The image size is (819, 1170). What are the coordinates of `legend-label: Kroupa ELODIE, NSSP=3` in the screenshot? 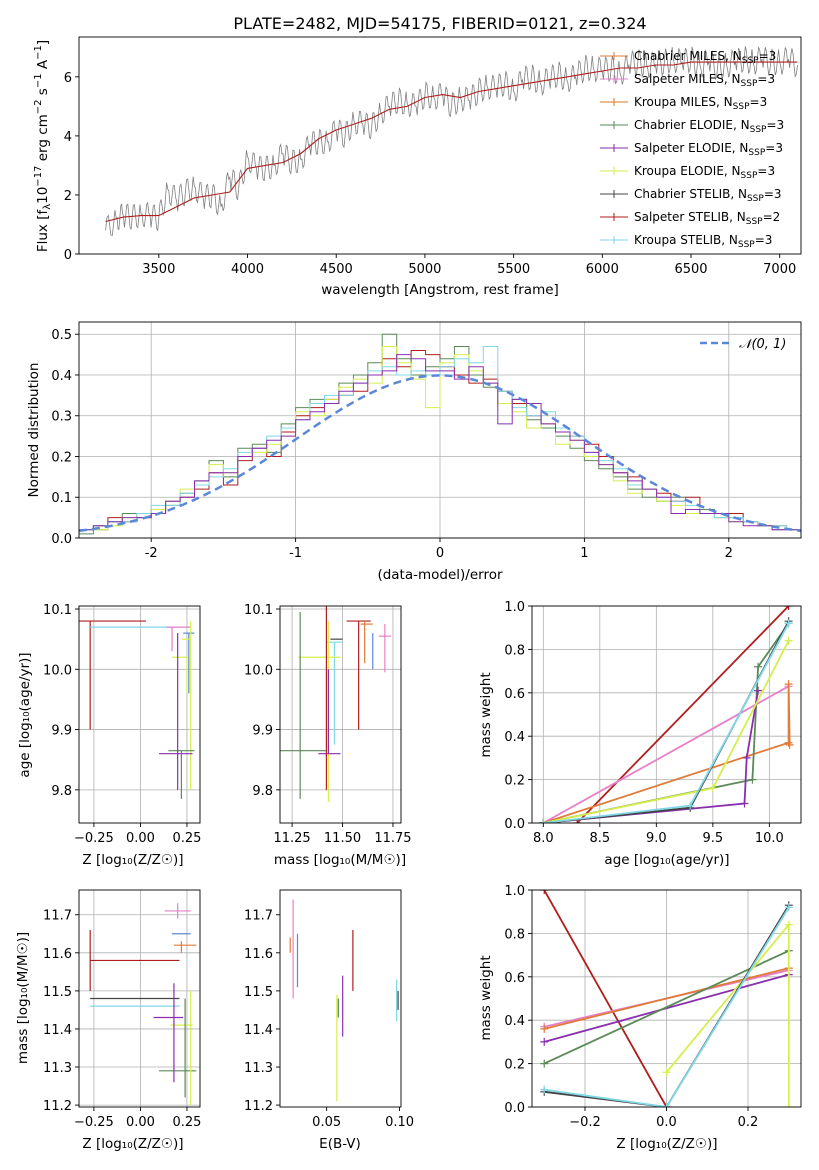 It's located at (704, 172).